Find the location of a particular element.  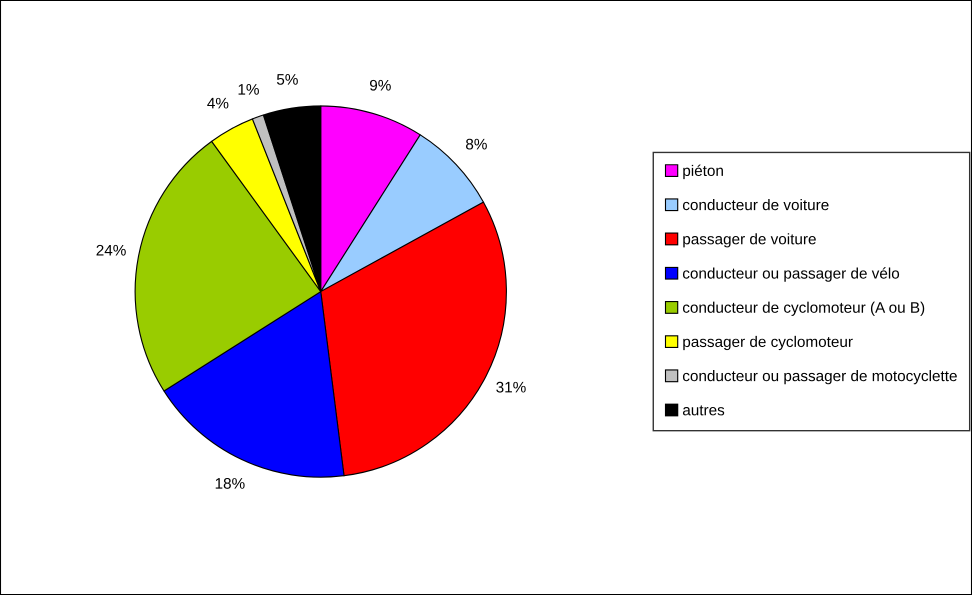

legend-label: autres is located at coordinates (703, 410).